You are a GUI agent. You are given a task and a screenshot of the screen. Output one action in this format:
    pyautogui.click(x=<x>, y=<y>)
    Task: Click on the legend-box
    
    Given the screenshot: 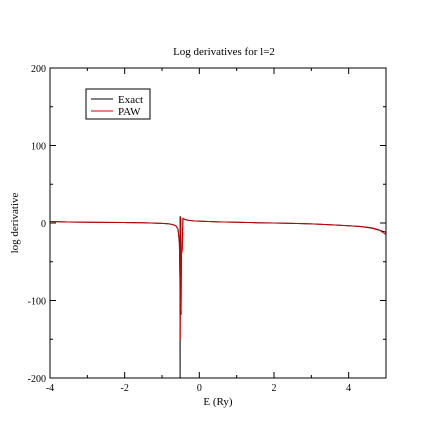 What is the action you would take?
    pyautogui.click(x=118, y=104)
    